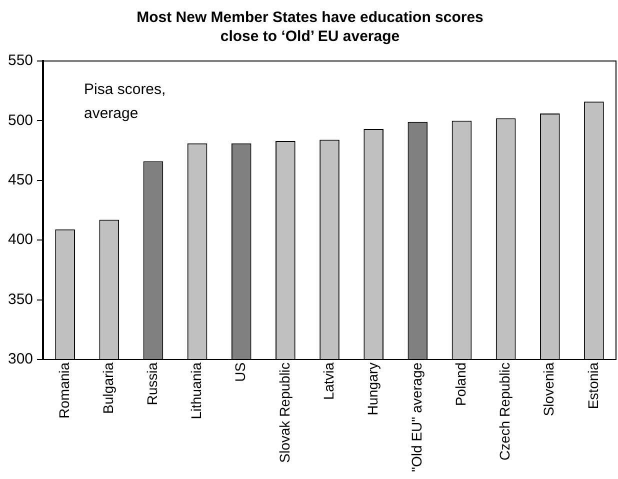  Describe the element at coordinates (548, 389) in the screenshot. I see `x-tick-label: Slovenia` at that location.